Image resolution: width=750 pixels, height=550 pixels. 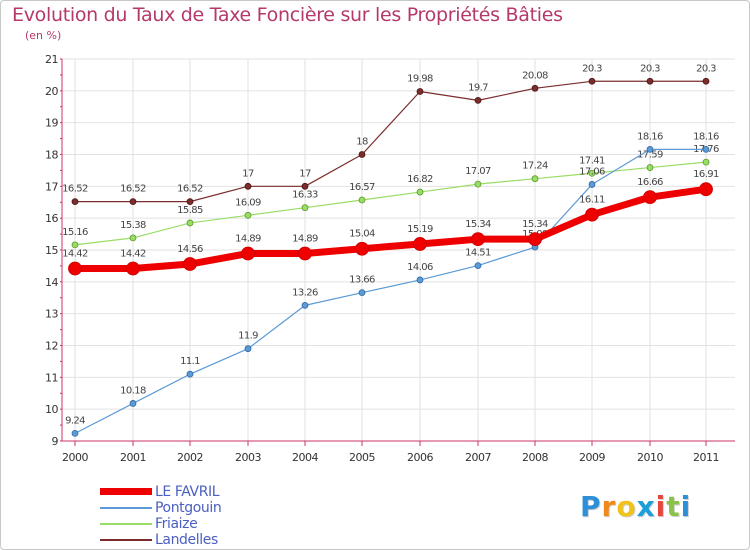 What do you see at coordinates (190, 457) in the screenshot?
I see `x-tick-label: 2002` at bounding box center [190, 457].